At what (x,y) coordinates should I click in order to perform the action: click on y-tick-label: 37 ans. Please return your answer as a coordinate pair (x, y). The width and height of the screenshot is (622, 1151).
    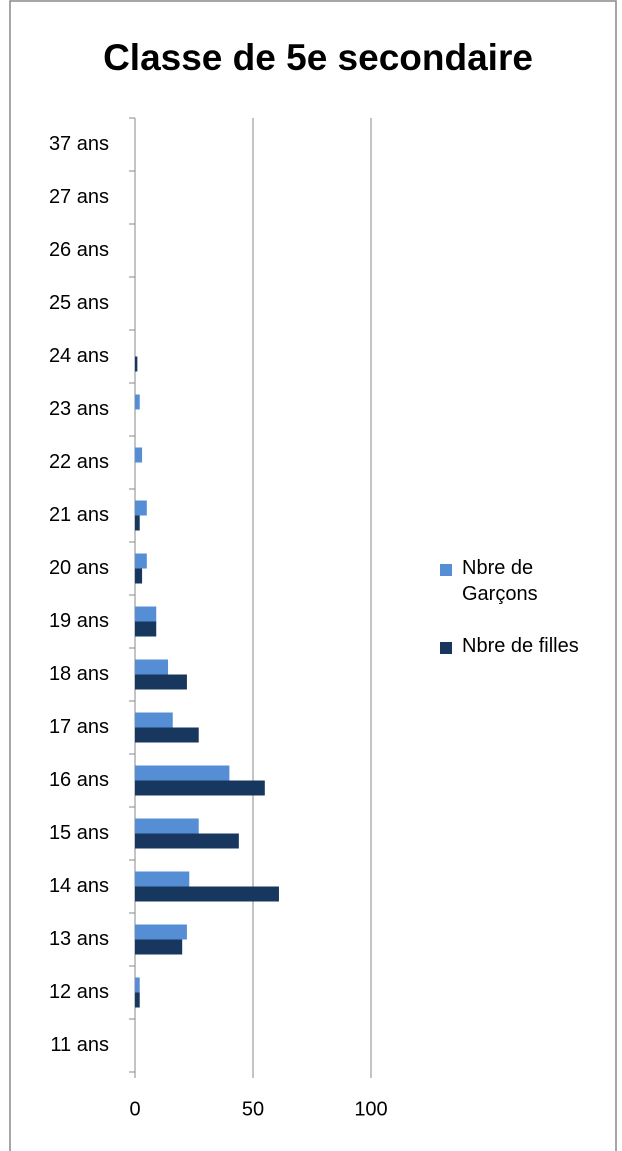
    Looking at the image, I should click on (79, 144).